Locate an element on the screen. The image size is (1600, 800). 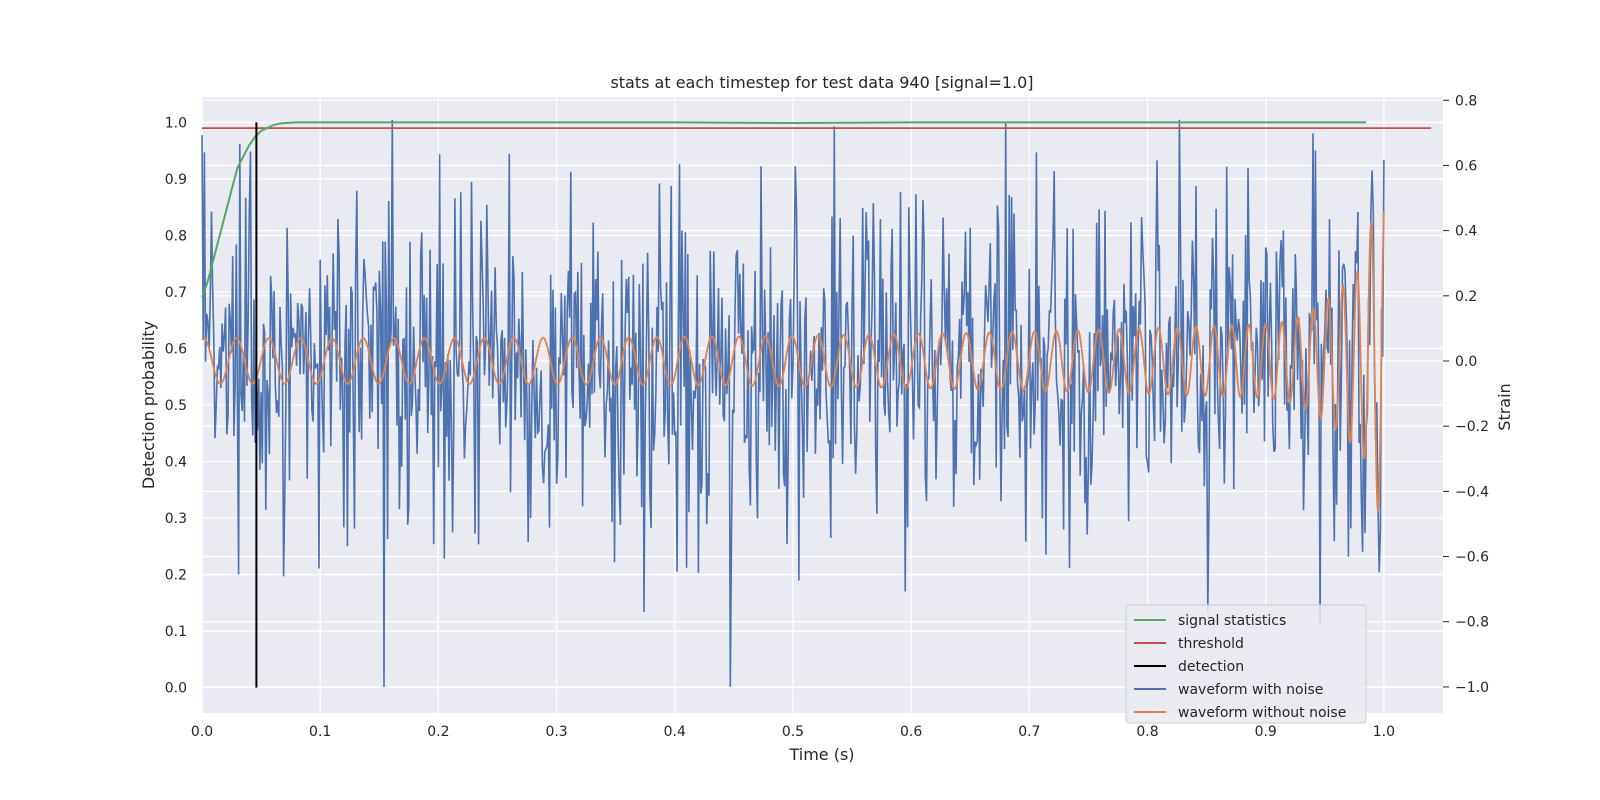
right-y-tick-label: 0.4 is located at coordinates (1466, 232).